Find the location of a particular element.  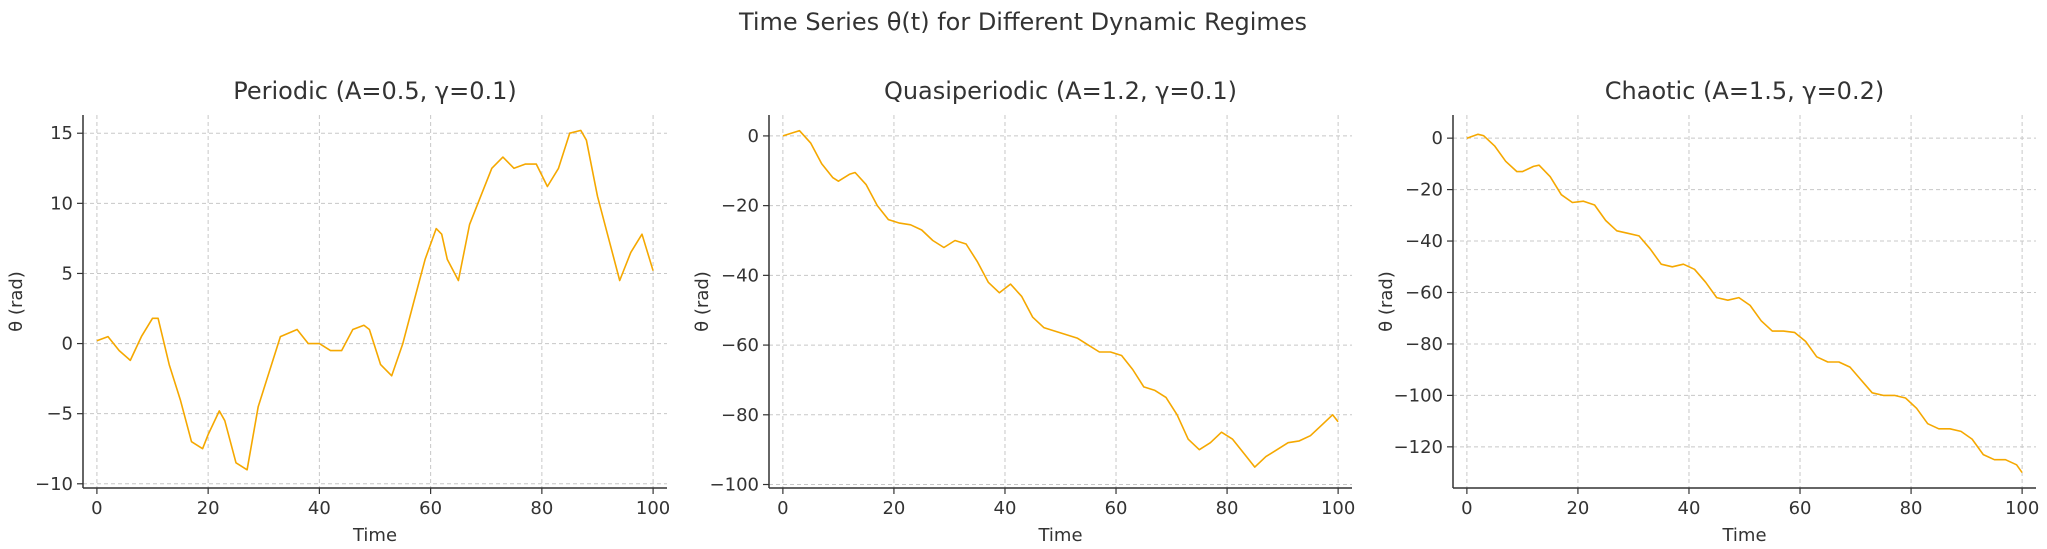

chaotic-y-tick-label: −100 is located at coordinates (1418, 395).